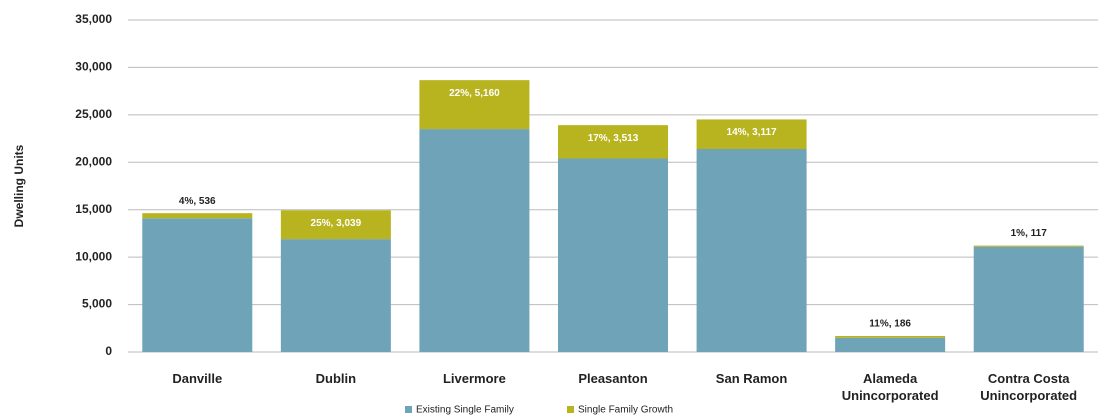  I want to click on y-tick-label: 15,000, so click(93, 209).